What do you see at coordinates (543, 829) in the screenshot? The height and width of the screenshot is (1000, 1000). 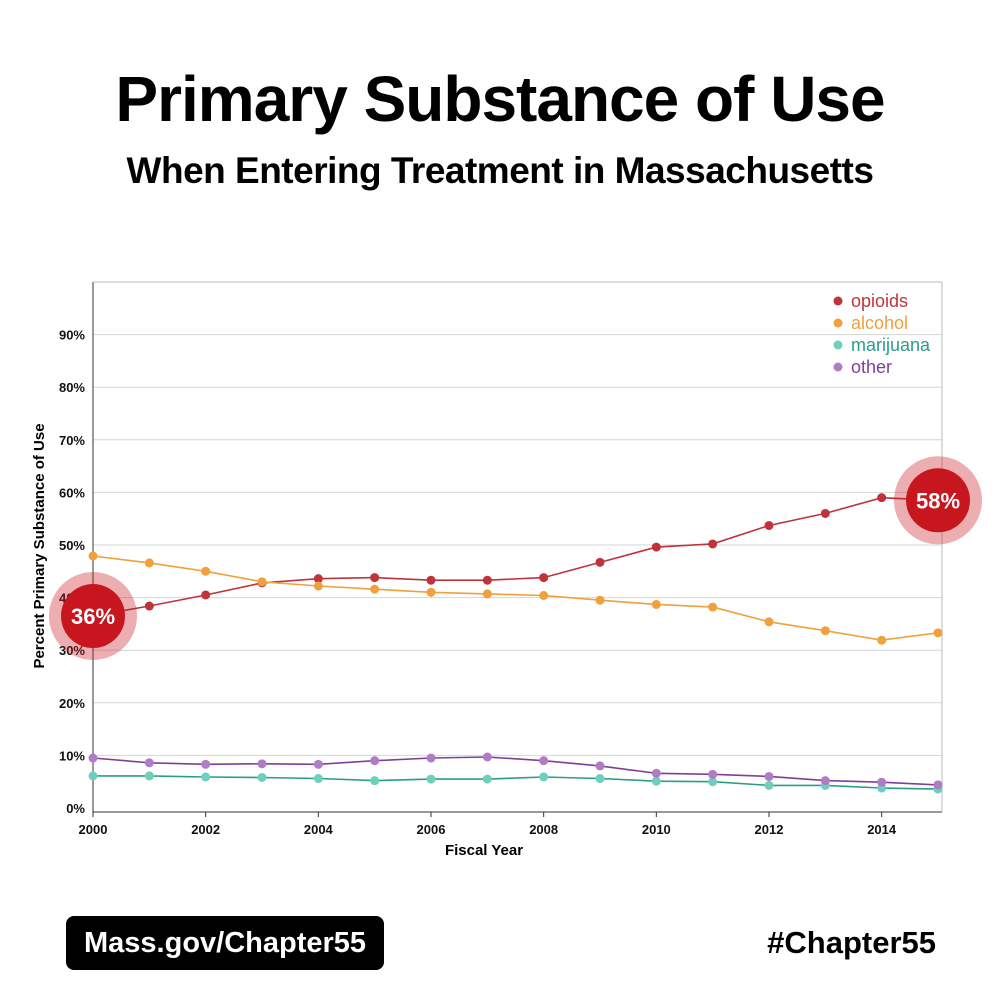 I see `x-tick-label-2008: 2008` at bounding box center [543, 829].